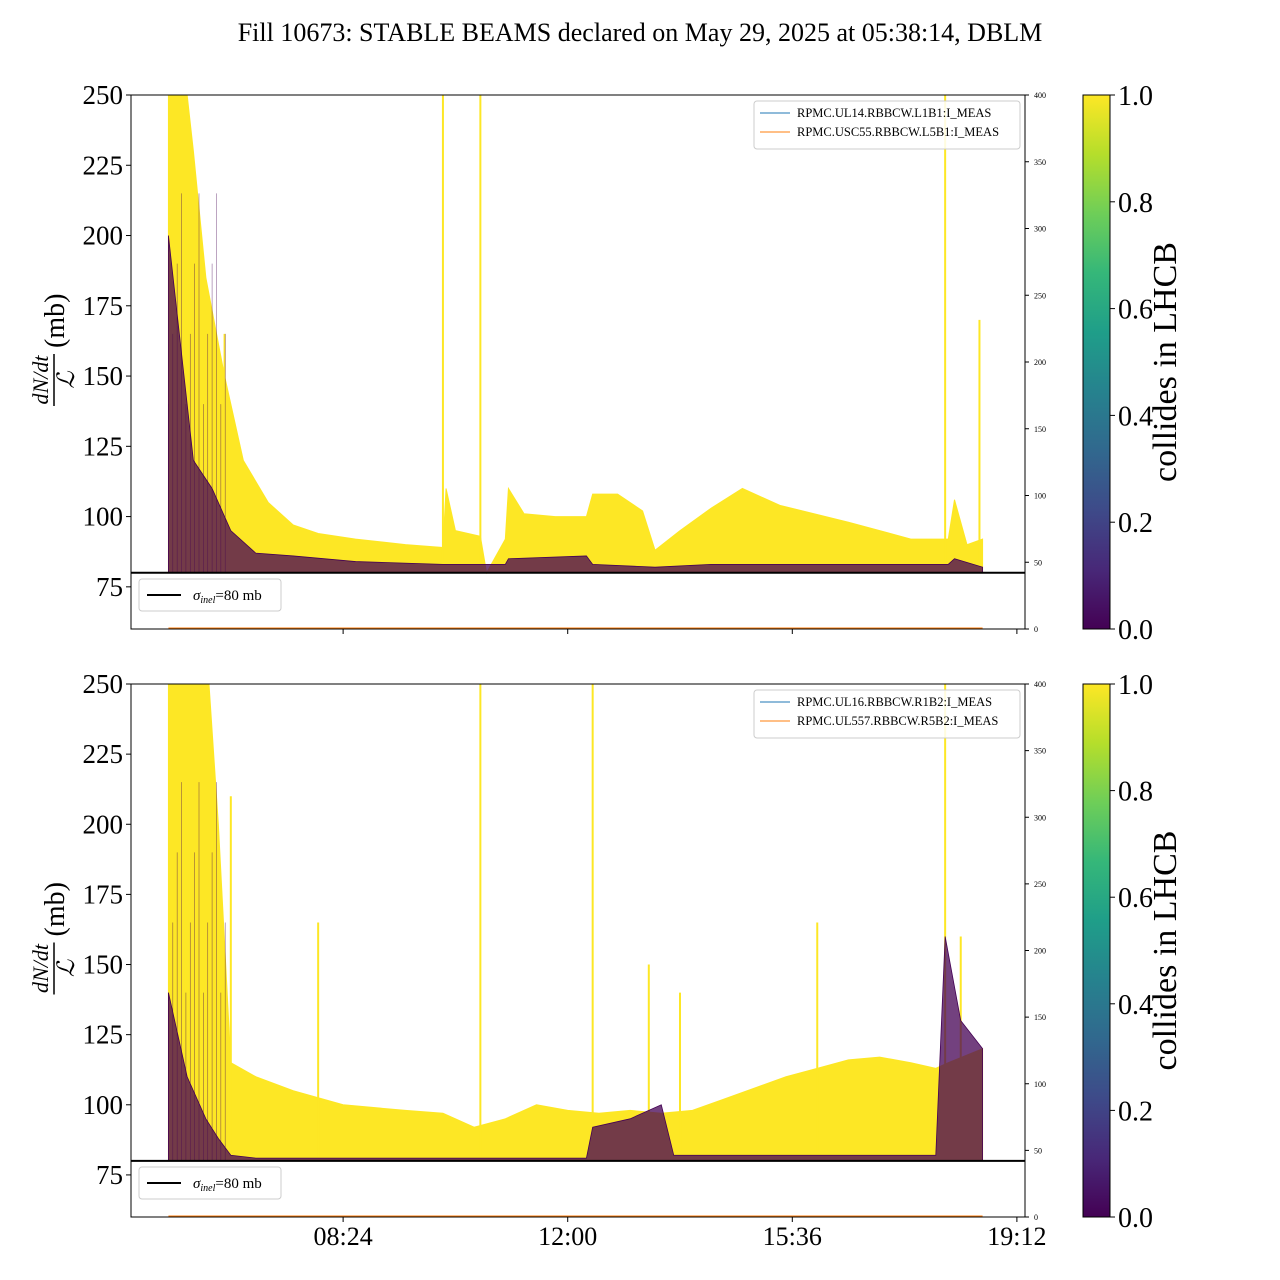 This screenshot has height=1280, width=1280. Describe the element at coordinates (567, 1236) in the screenshot. I see `xtick-label: 12:00` at that location.